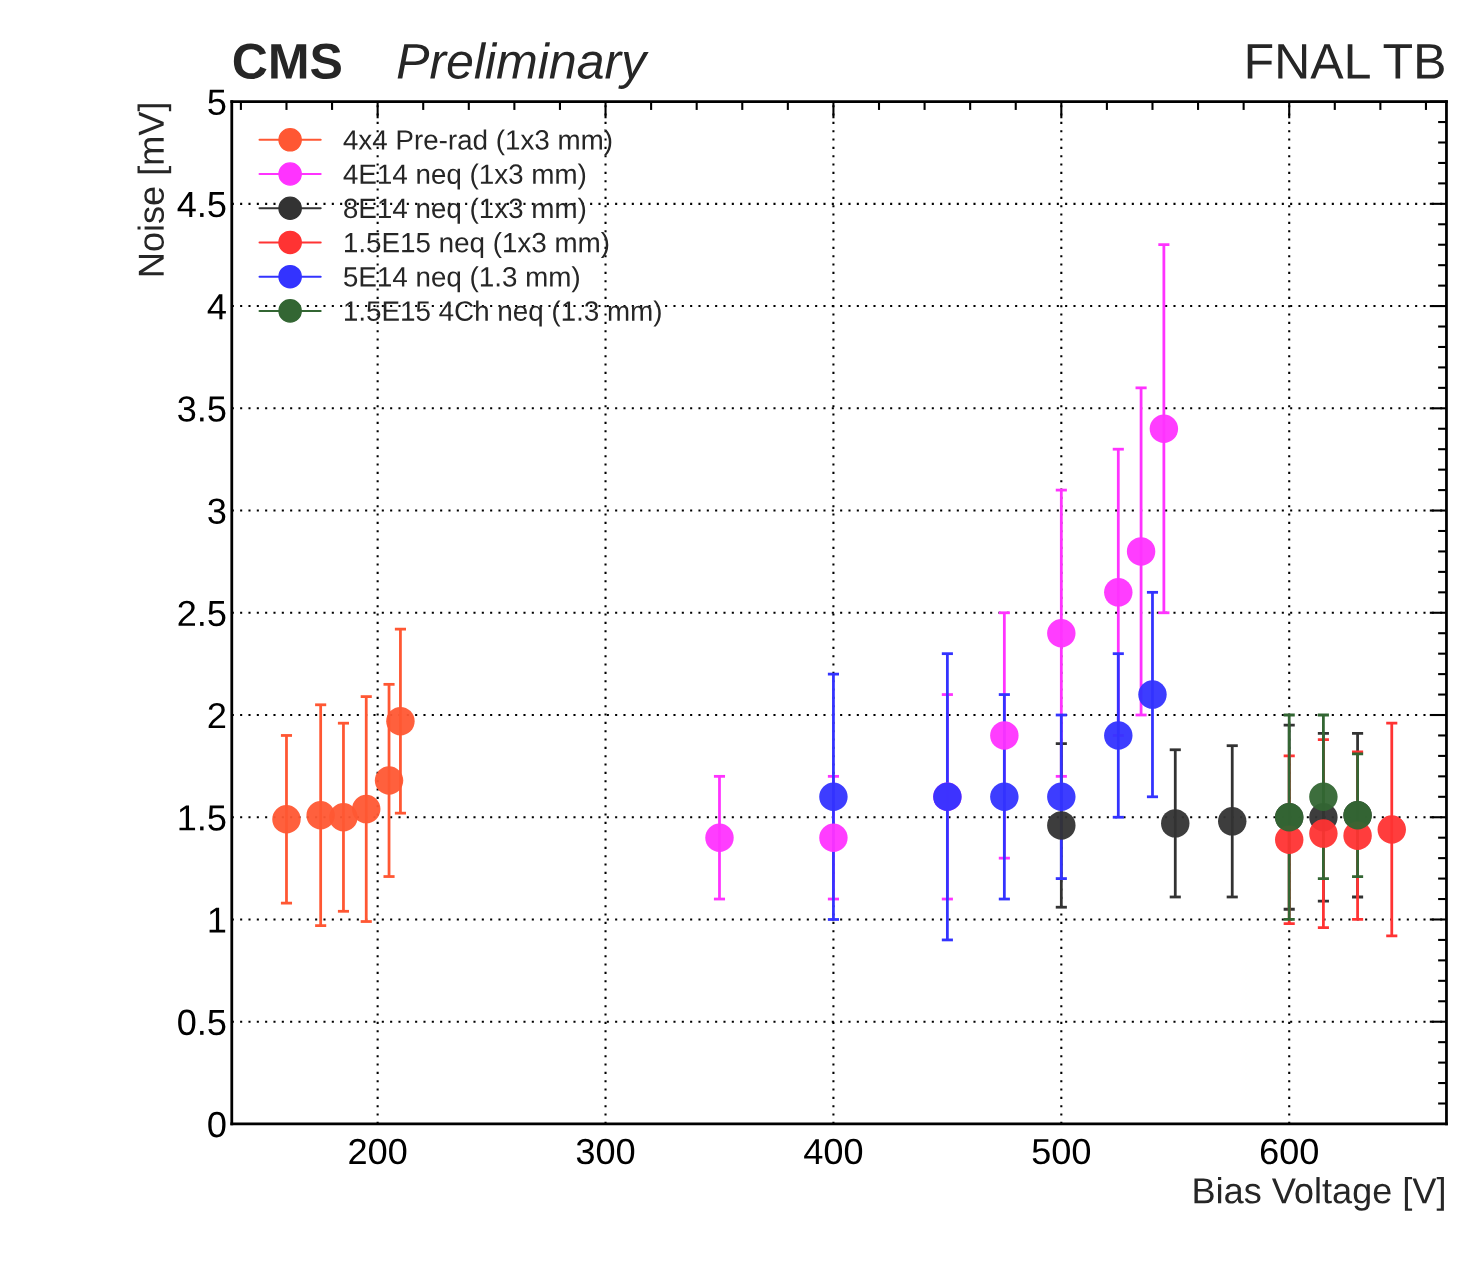  What do you see at coordinates (202, 818) in the screenshot?
I see `y-tick-label: 1.5` at bounding box center [202, 818].